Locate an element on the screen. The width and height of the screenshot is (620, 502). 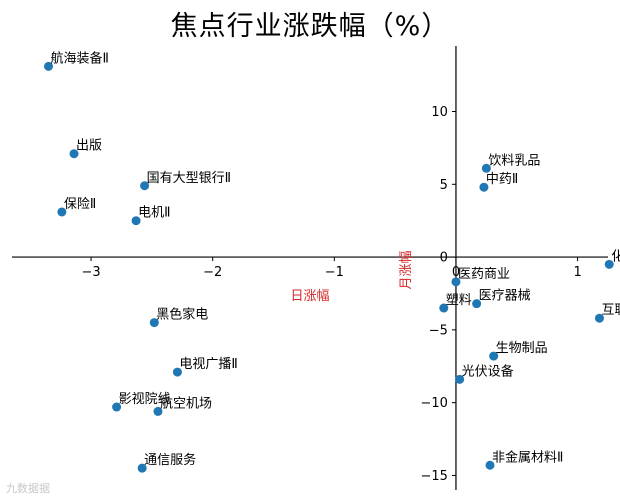
point-label: 饮料乳品 is located at coordinates (514, 160).